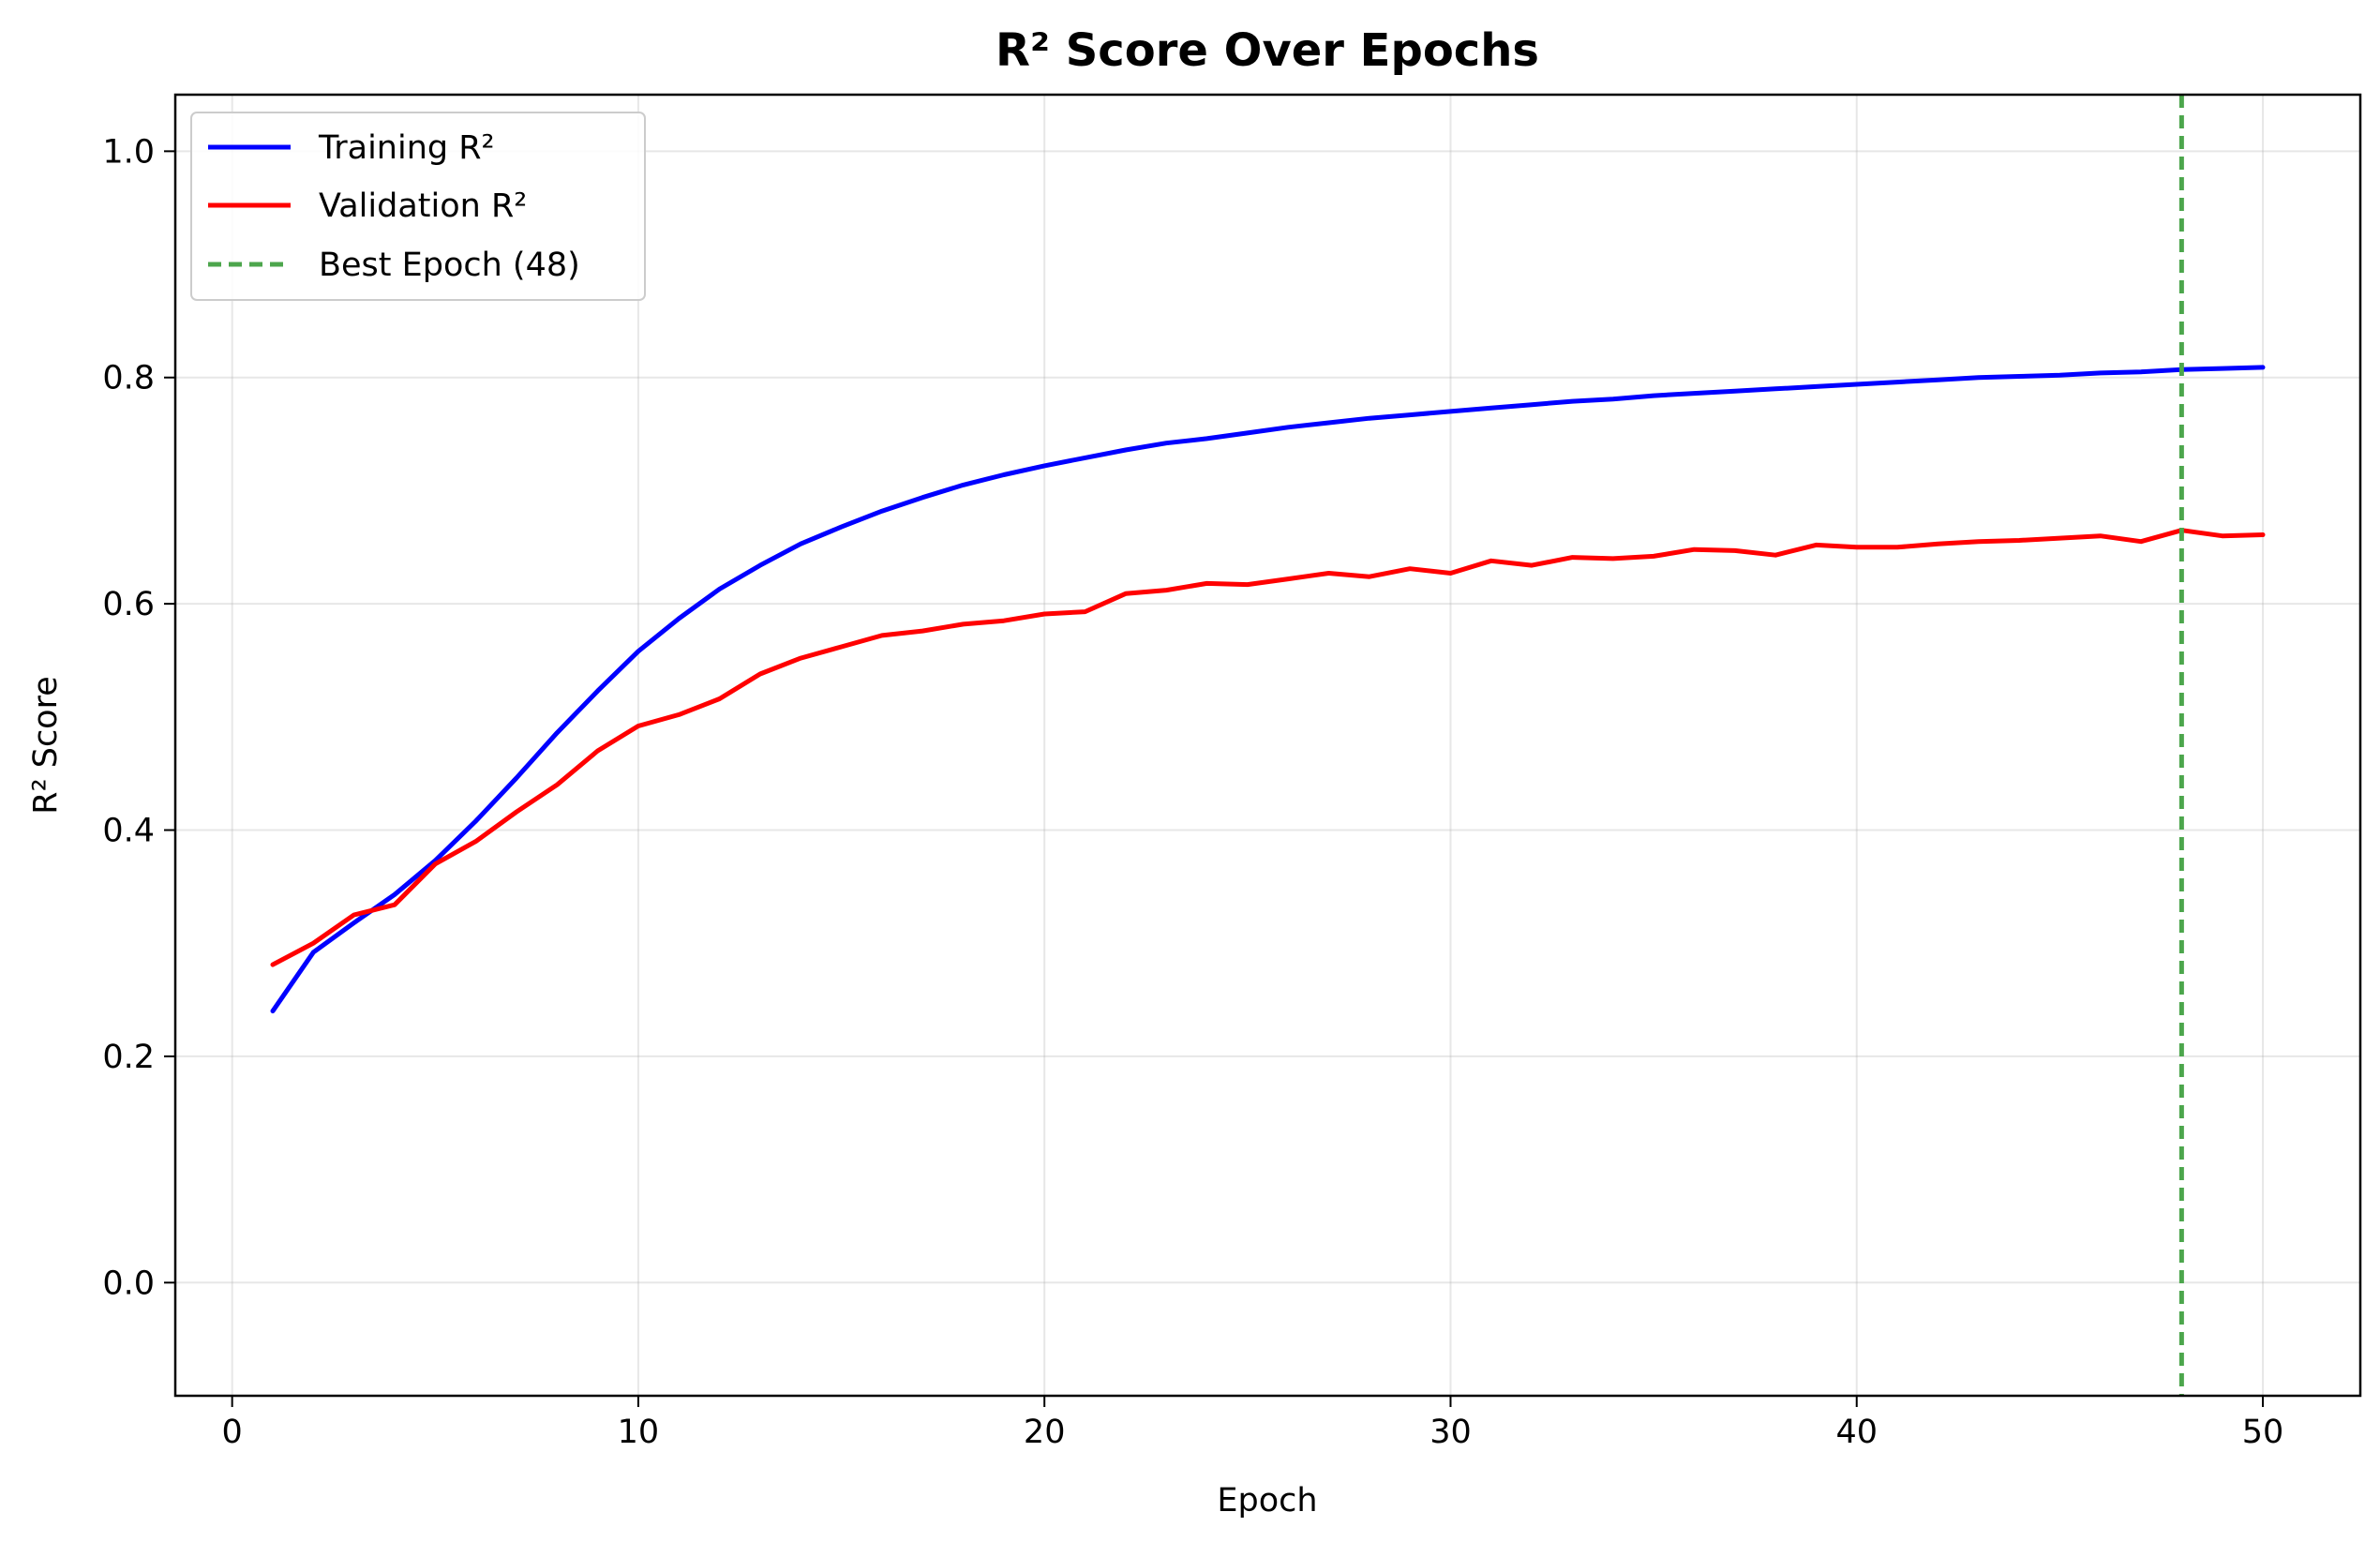 The image size is (2380, 1542). I want to click on x-tick-label: 0, so click(232, 1432).